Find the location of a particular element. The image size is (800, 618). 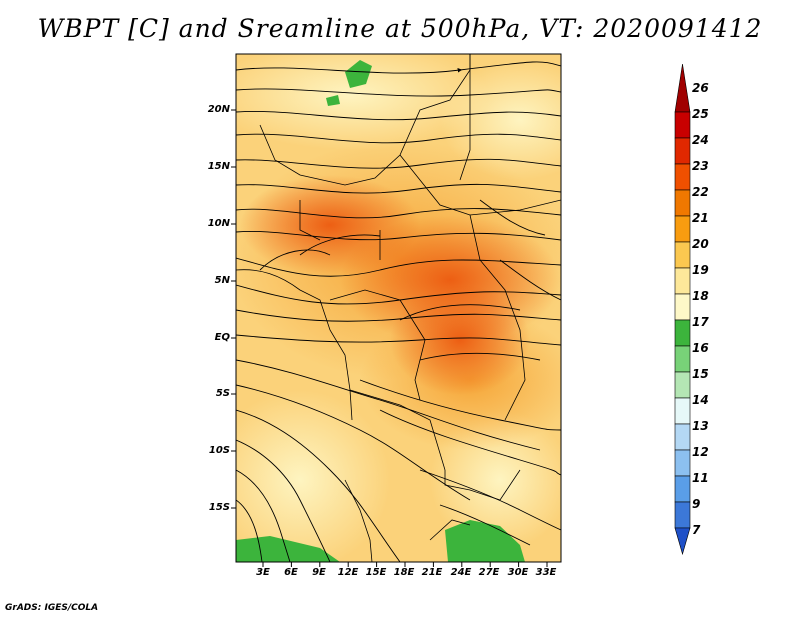

lat-label: 5S is located at coordinates (222, 393).